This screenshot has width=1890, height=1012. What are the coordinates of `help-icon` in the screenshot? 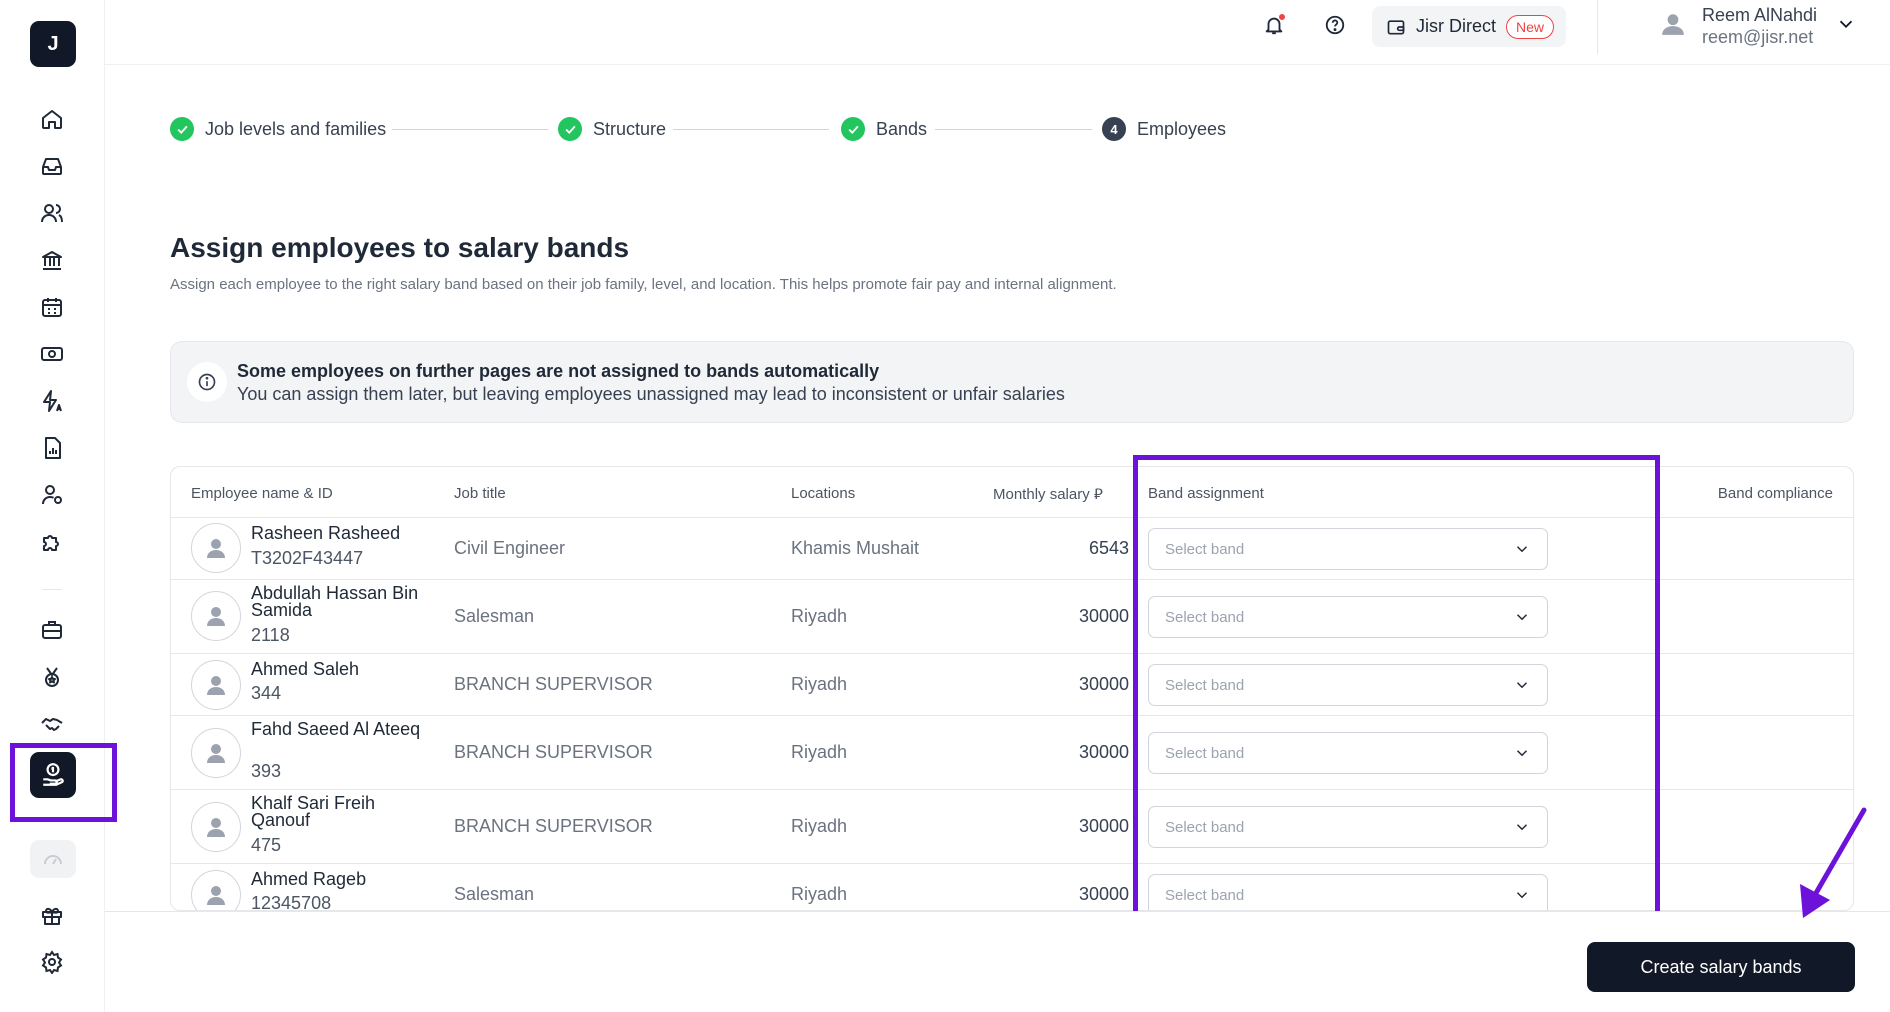 It's located at (1335, 25).